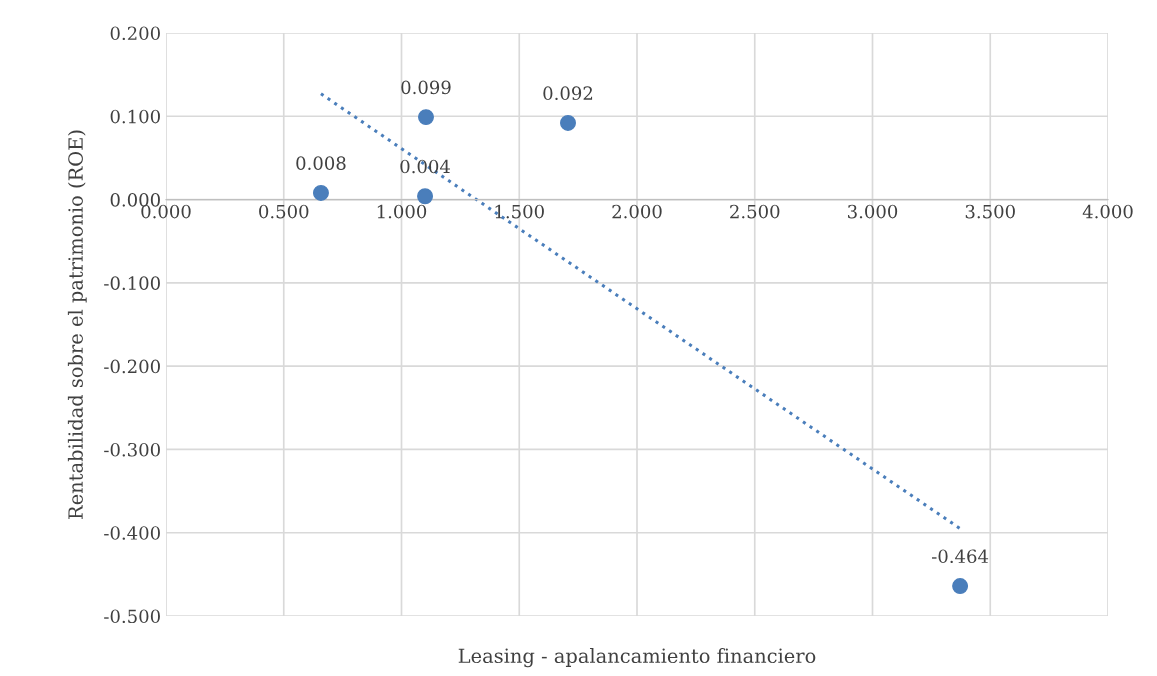  I want to click on y-axis-title: Rentabilidad sobre el patrimonio (ROE), so click(77, 324).